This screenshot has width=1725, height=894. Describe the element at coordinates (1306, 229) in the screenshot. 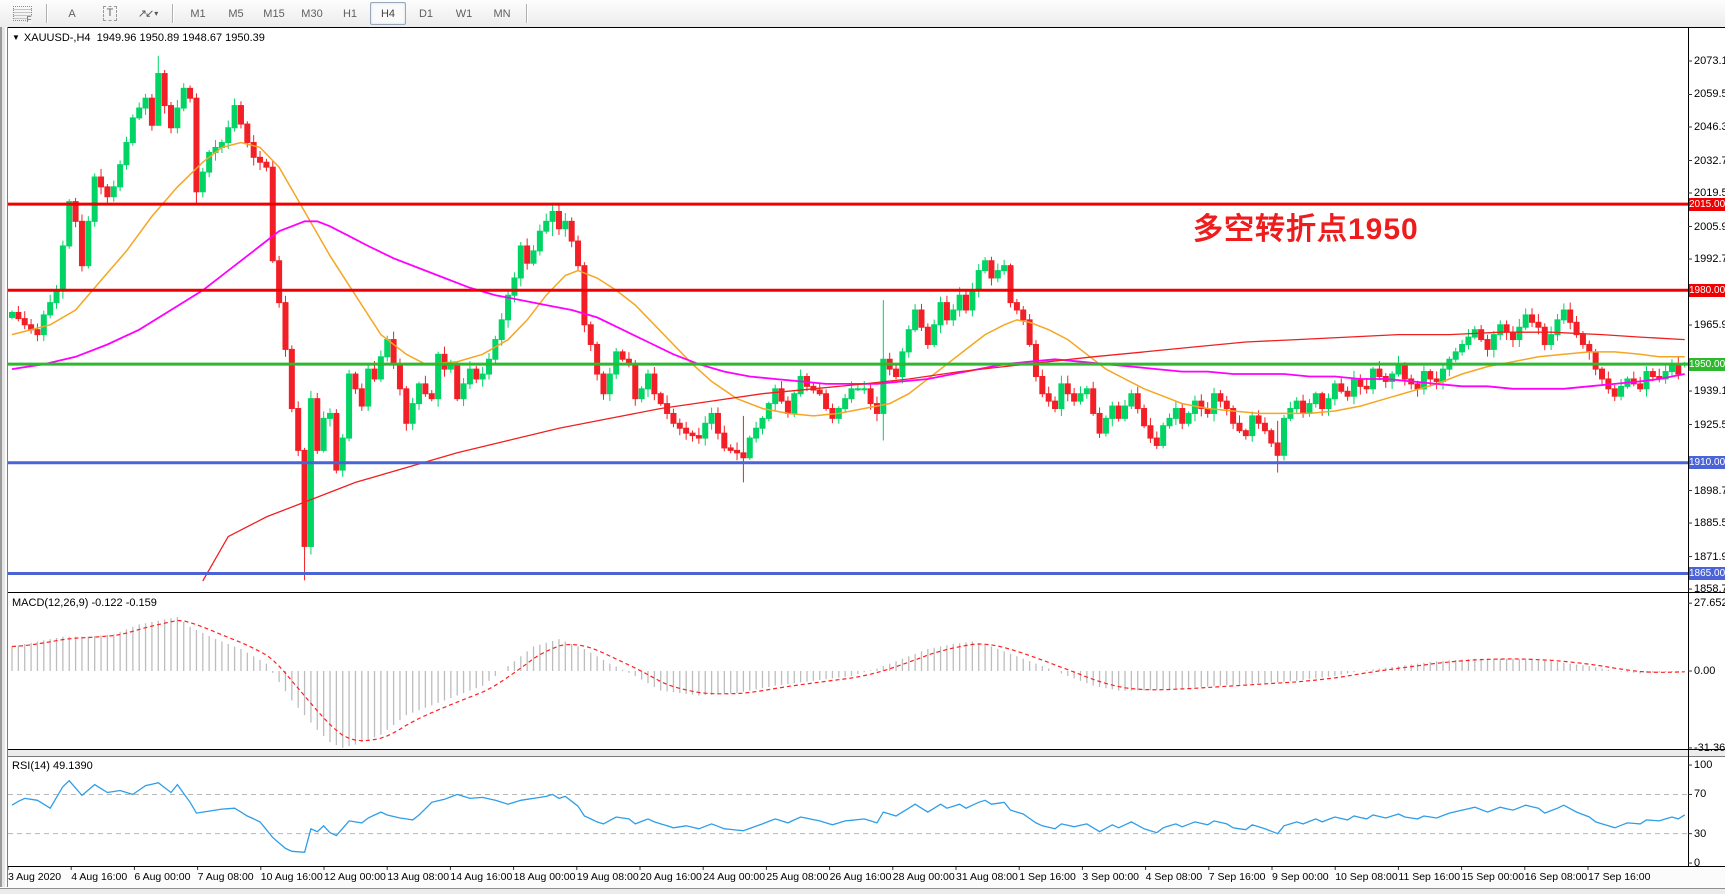

I see `chart-text-annotation: 多空转折点1950` at that location.